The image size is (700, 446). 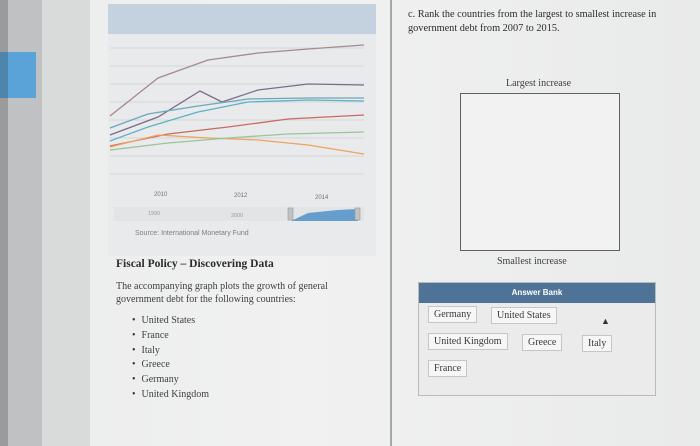 I want to click on chart-svg: 2010 2012 2014 1990 2000, so click(x=237, y=132).